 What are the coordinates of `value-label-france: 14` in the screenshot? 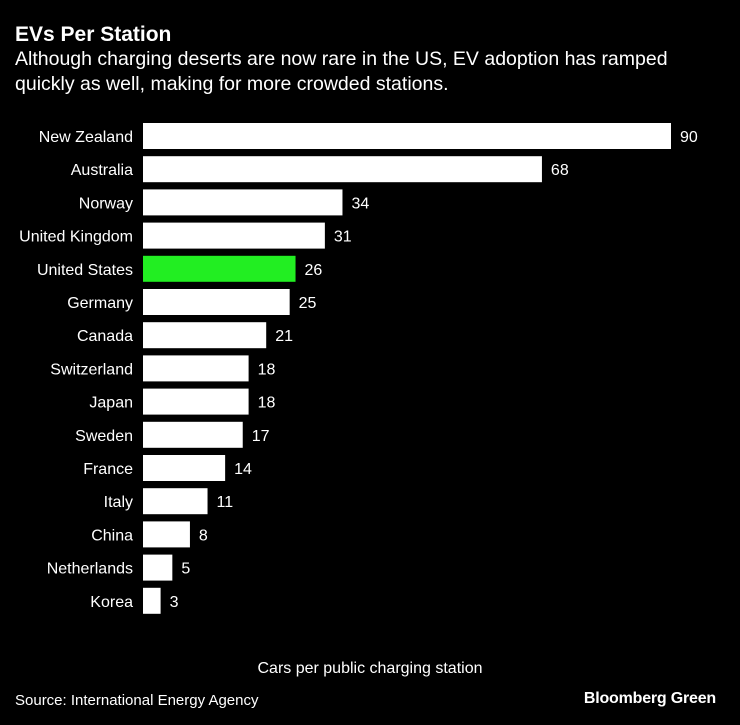 It's located at (243, 469).